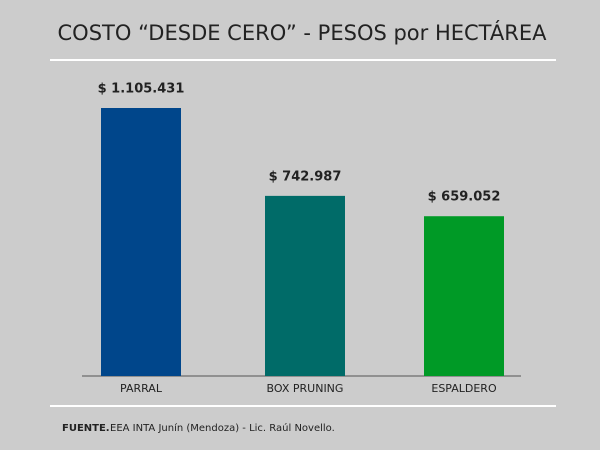  I want to click on x-tick-label: PARRAL, so click(141, 388).